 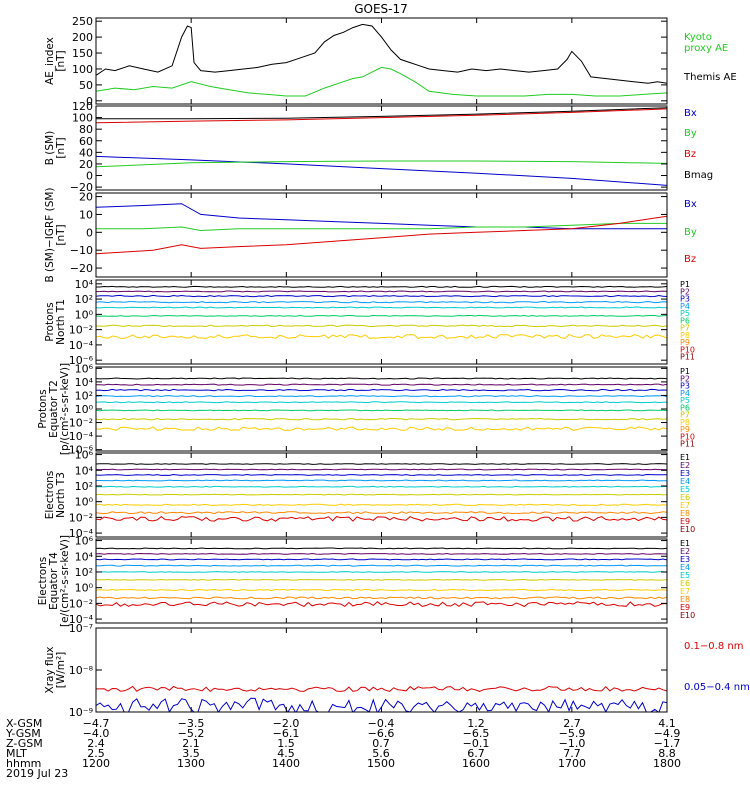 I want to click on legend-label: Kyoto, so click(x=698, y=37).